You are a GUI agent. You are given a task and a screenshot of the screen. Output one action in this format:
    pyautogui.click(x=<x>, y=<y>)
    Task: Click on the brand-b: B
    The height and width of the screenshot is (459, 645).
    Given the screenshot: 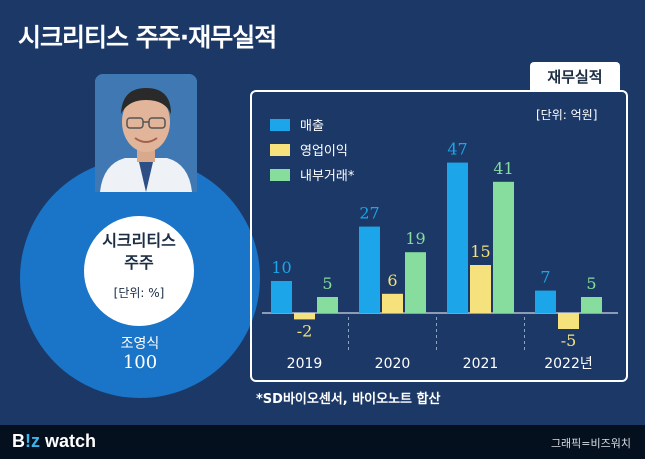 What is the action you would take?
    pyautogui.click(x=18, y=441)
    